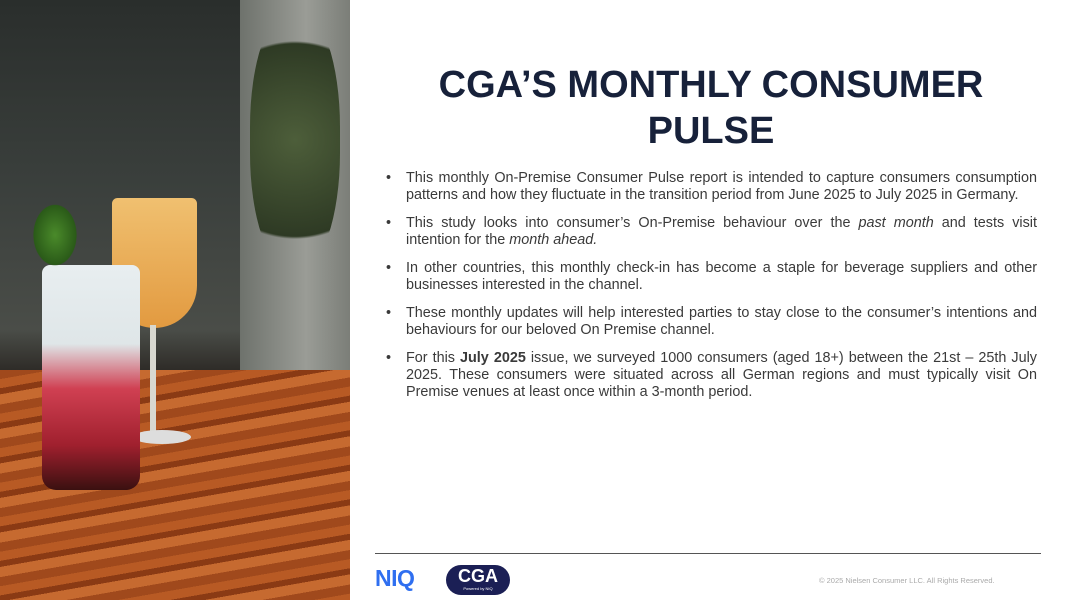 This screenshot has height=600, width=1067. Describe the element at coordinates (295, 140) in the screenshot. I see `photo-plant` at that location.